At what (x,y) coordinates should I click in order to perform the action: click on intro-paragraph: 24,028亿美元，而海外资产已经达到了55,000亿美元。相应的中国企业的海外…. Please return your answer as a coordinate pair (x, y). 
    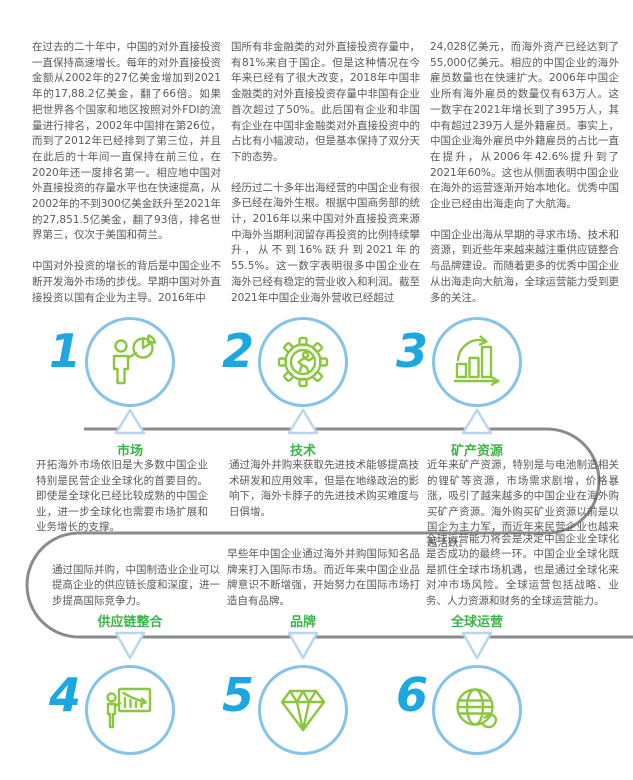
    Looking at the image, I should click on (524, 126).